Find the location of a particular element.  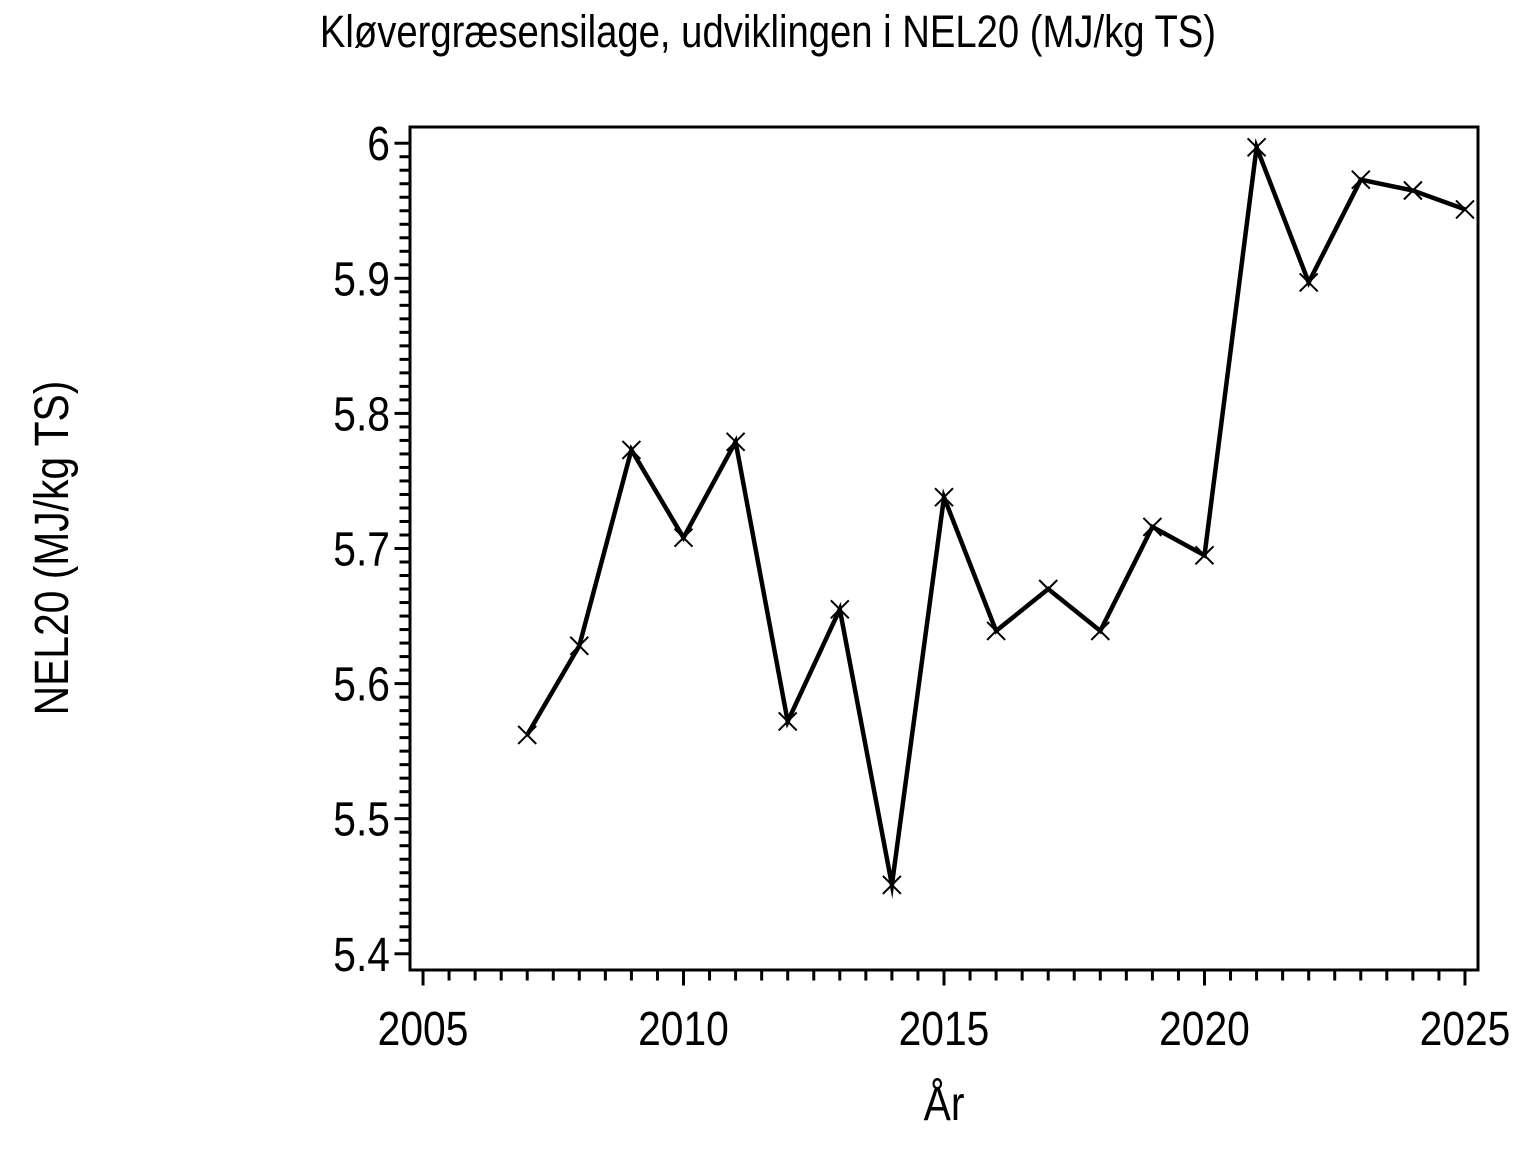

x-axis-label: År is located at coordinates (944, 1104).